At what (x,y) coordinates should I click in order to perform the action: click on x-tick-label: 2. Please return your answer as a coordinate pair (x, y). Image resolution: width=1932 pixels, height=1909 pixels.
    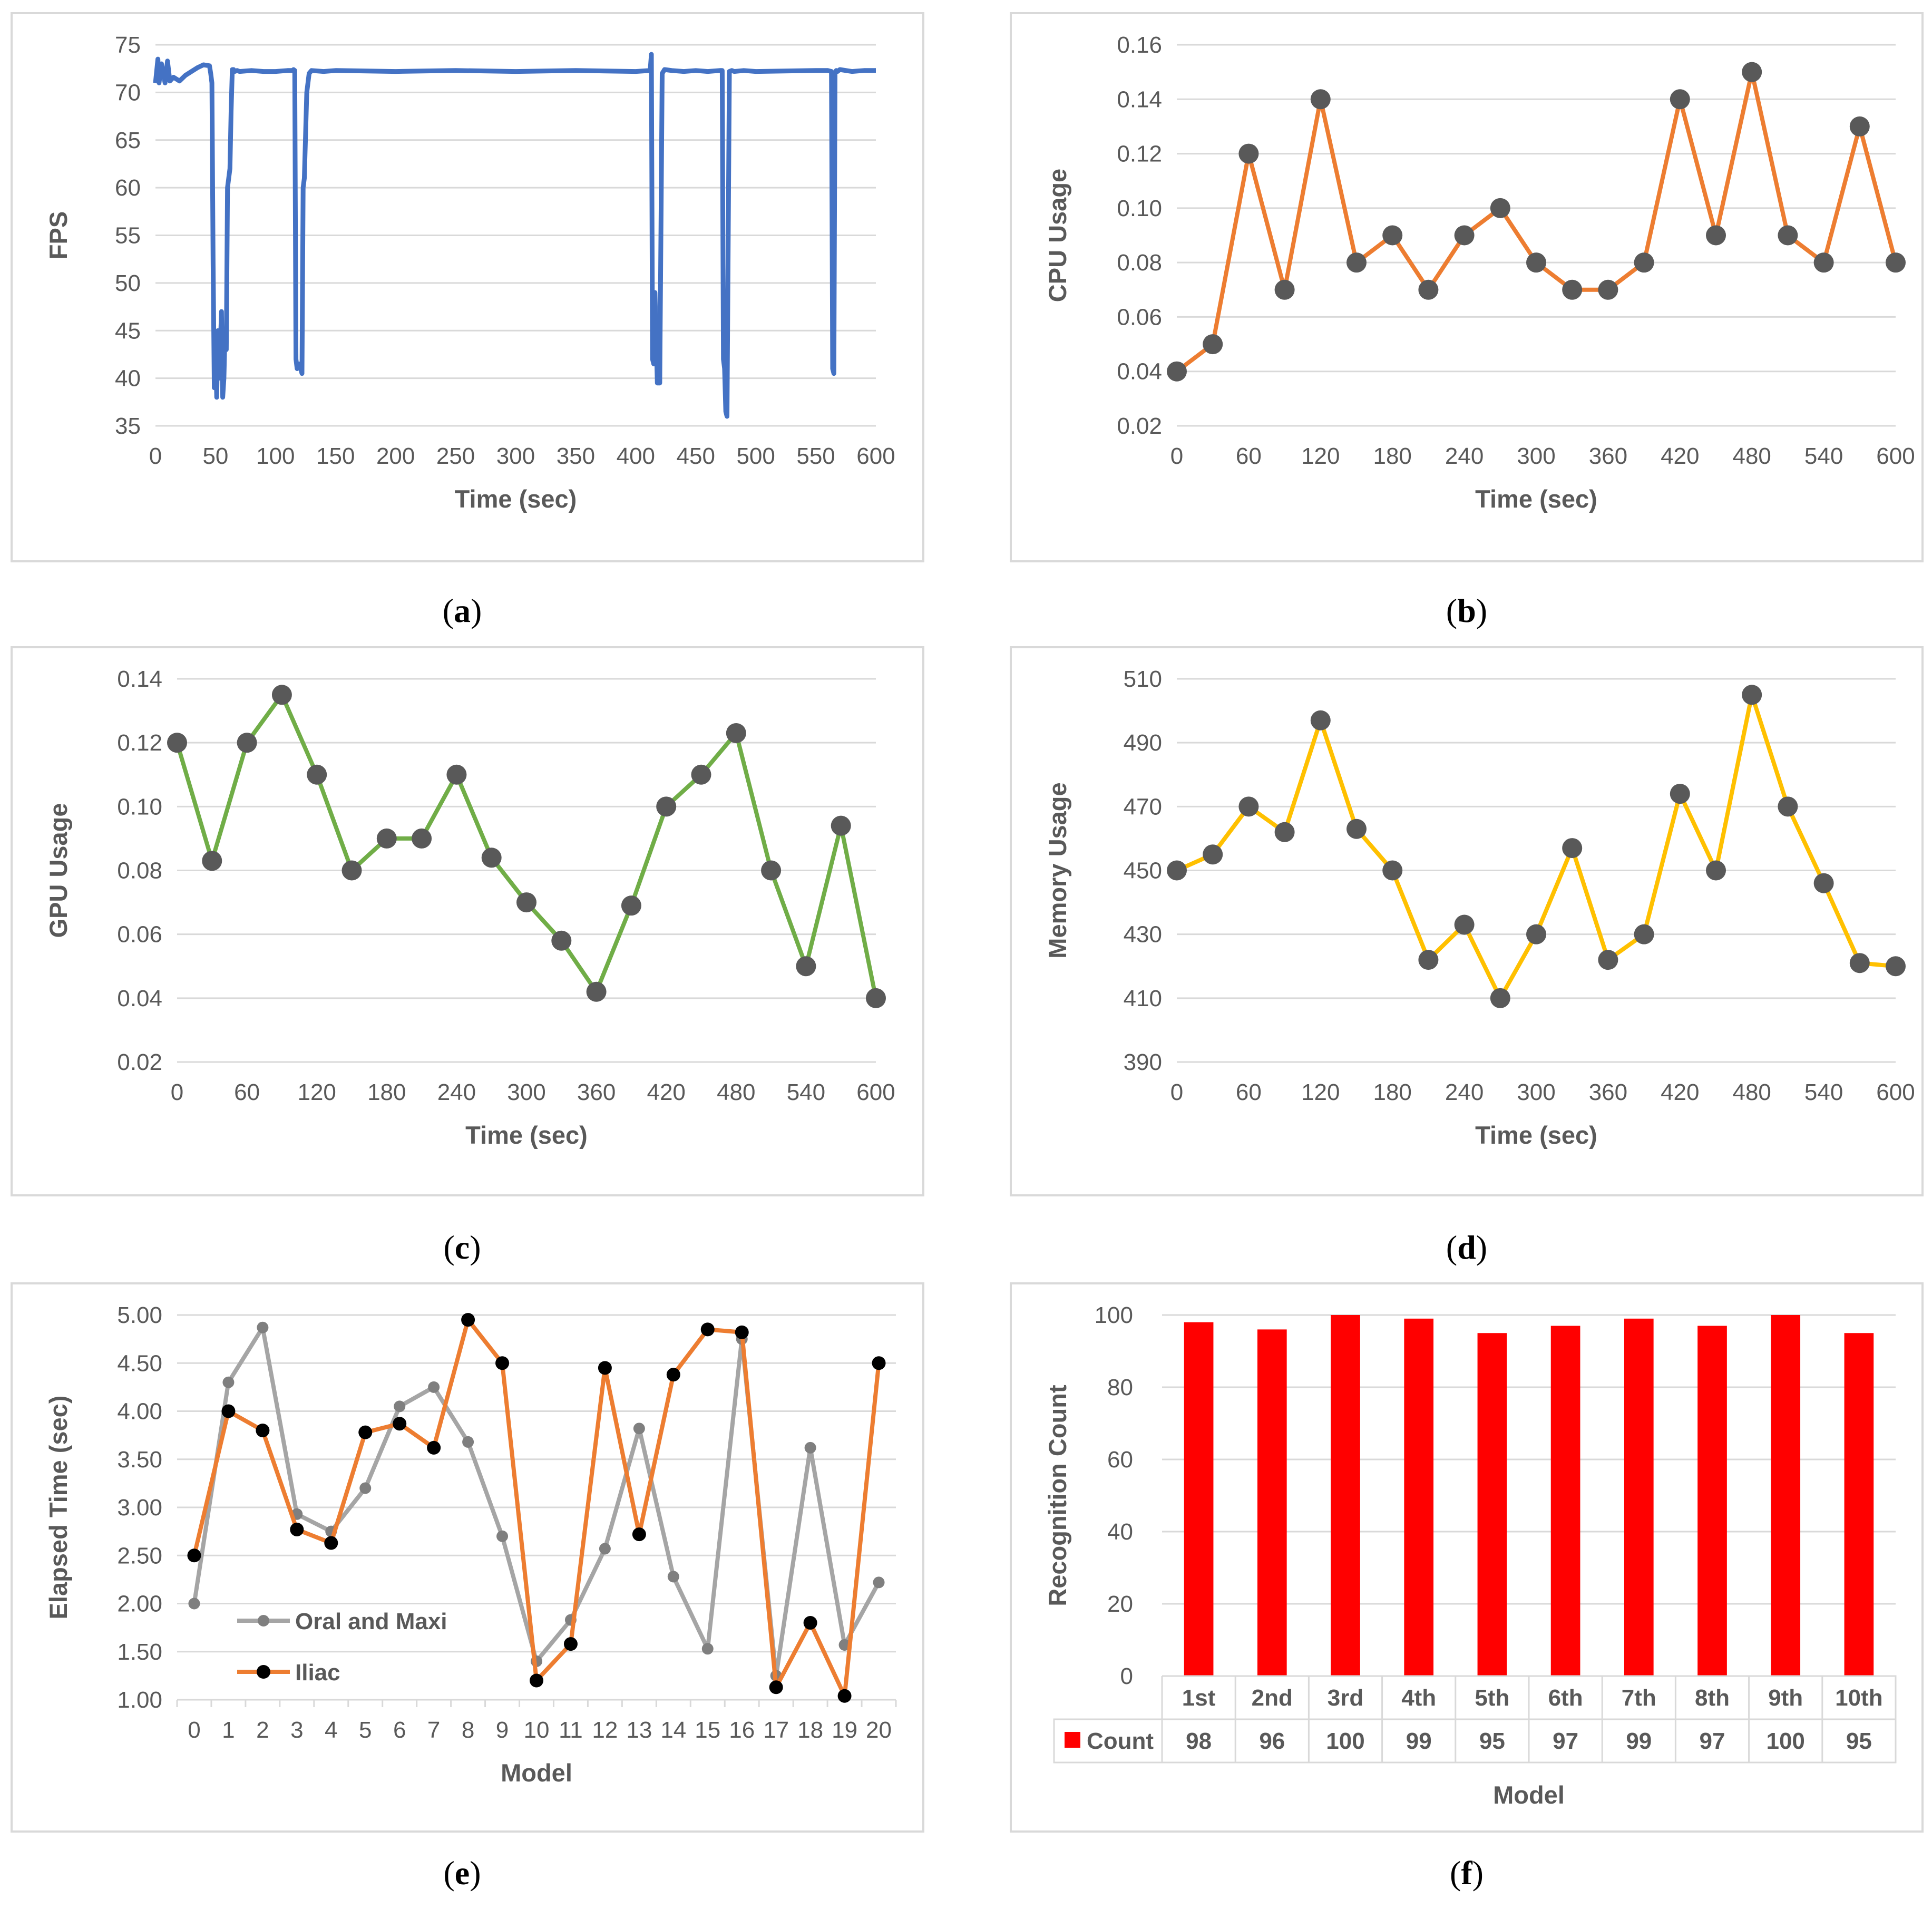
    Looking at the image, I should click on (262, 1730).